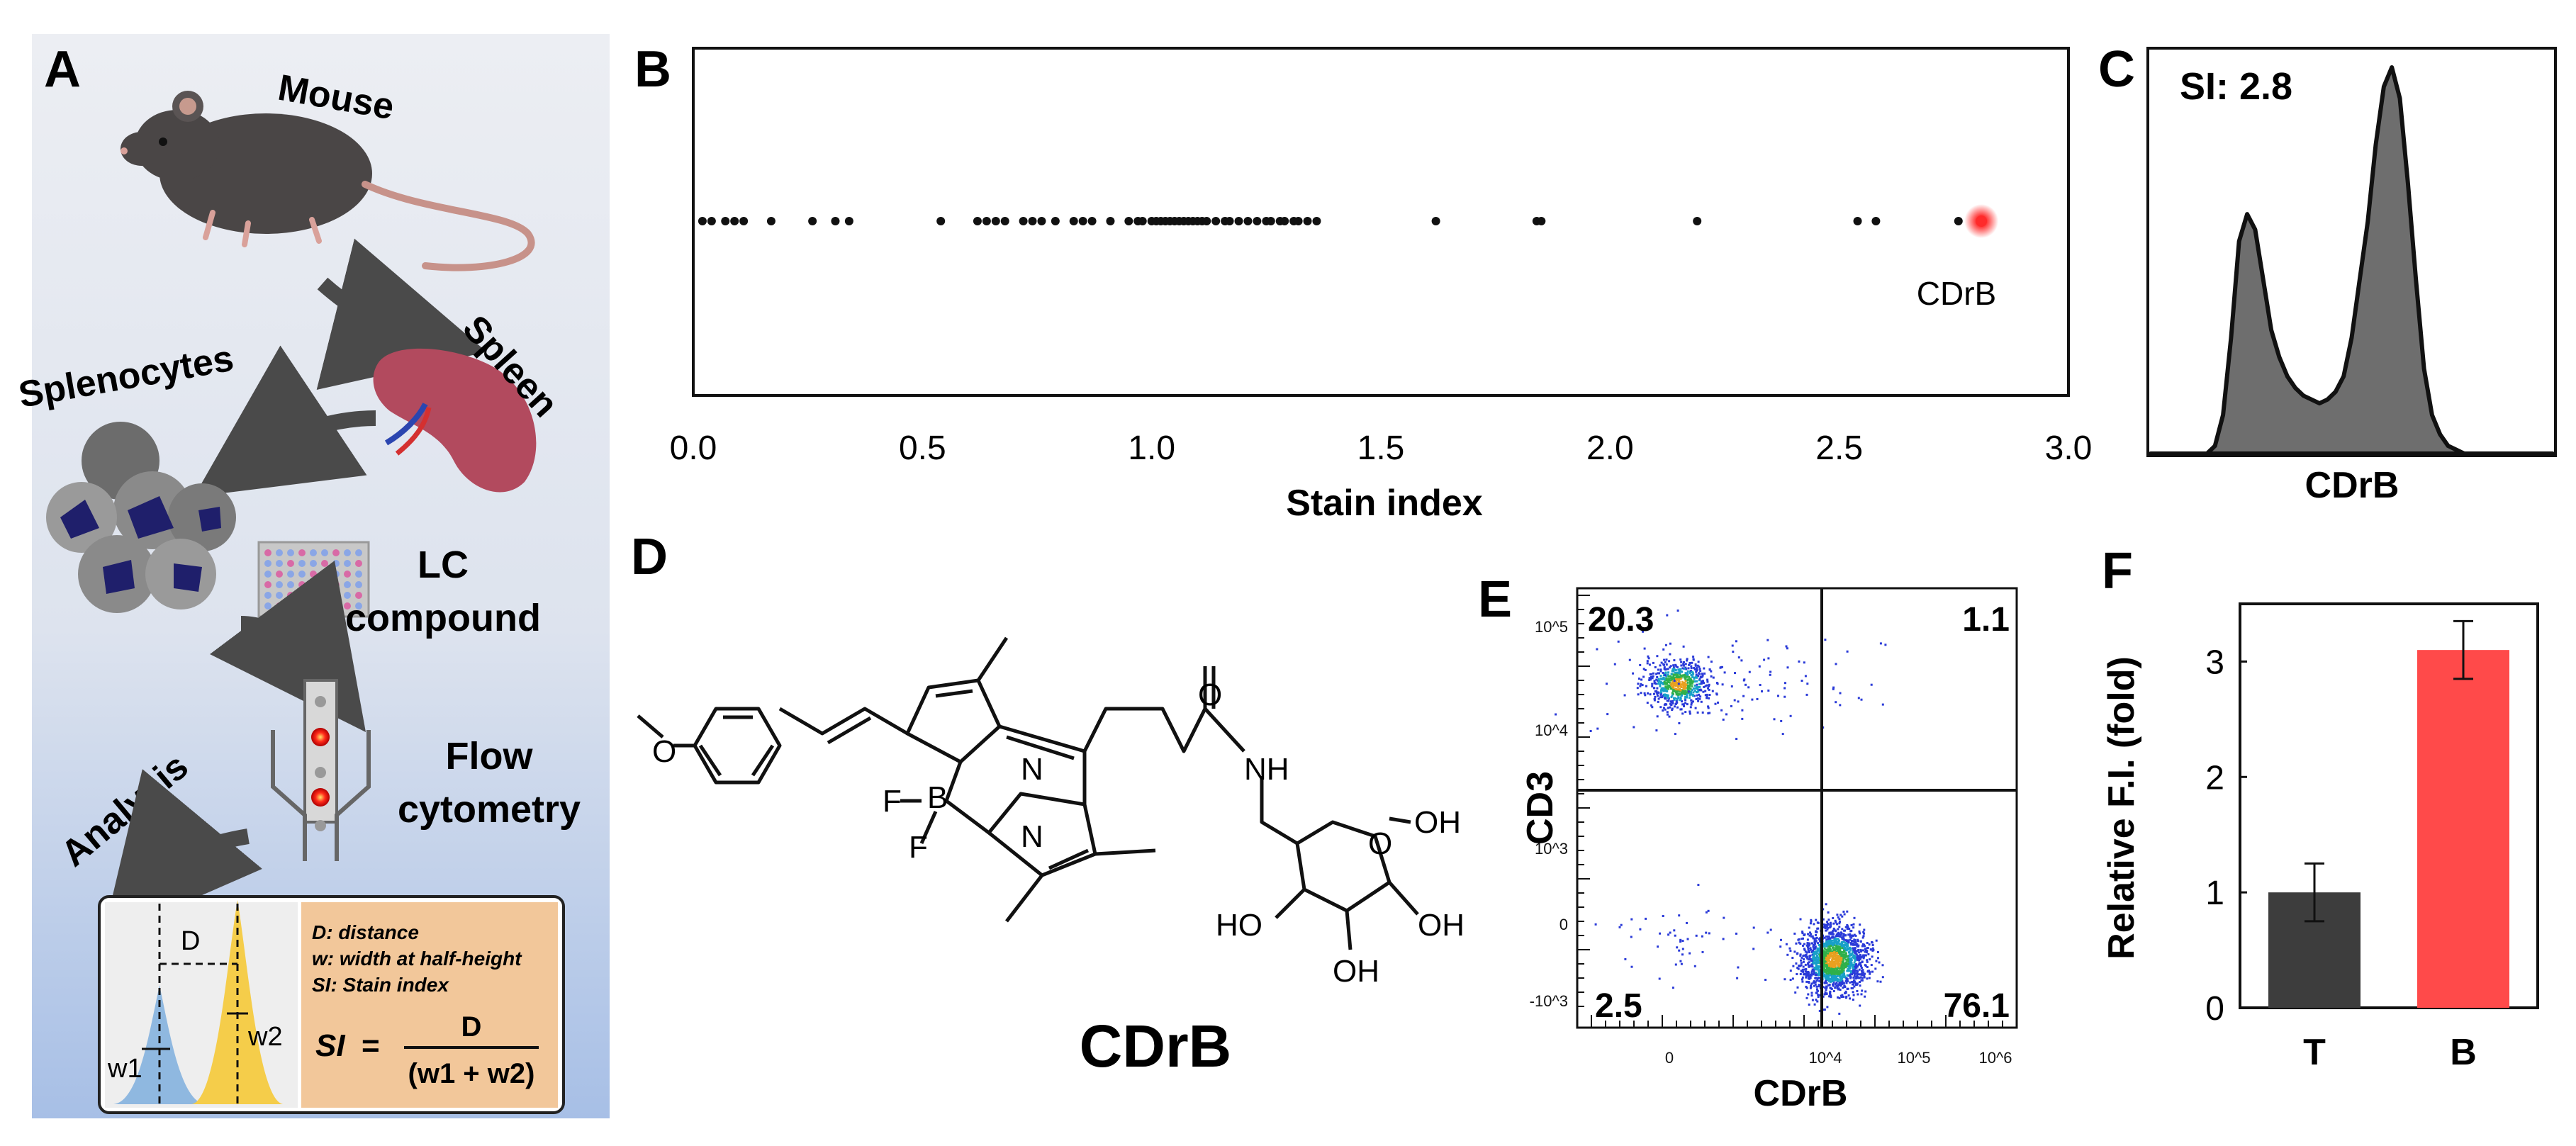 The width and height of the screenshot is (2576, 1146). Describe the element at coordinates (328, 169) in the screenshot. I see `mouse-illustration: Mouse` at that location.